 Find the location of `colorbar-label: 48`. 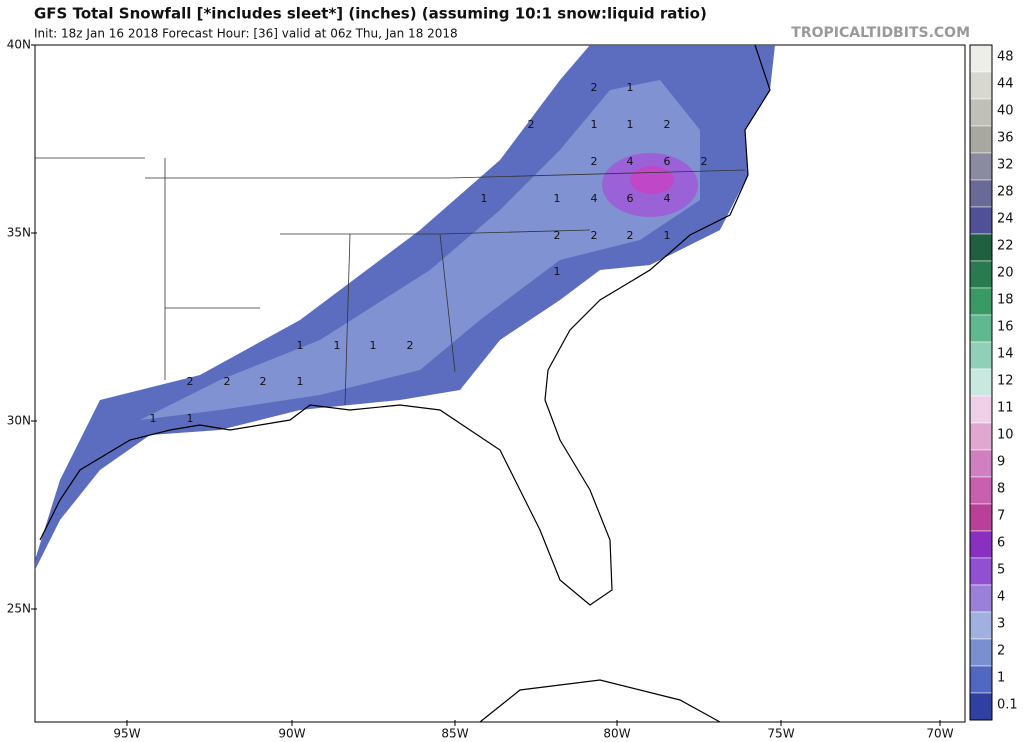

colorbar-label: 48 is located at coordinates (1005, 57).